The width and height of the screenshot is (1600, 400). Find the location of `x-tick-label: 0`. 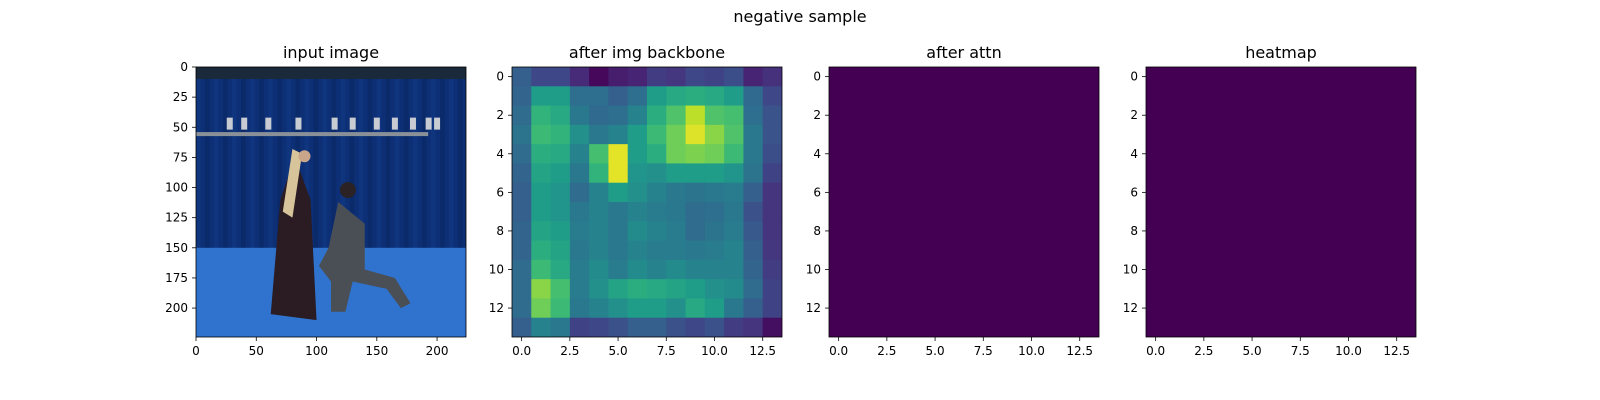

x-tick-label: 0 is located at coordinates (196, 351).